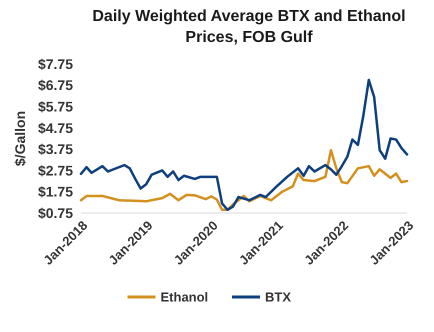 Image resolution: width=434 pixels, height=332 pixels. I want to click on y-tick-label: $4.75, so click(56, 128).